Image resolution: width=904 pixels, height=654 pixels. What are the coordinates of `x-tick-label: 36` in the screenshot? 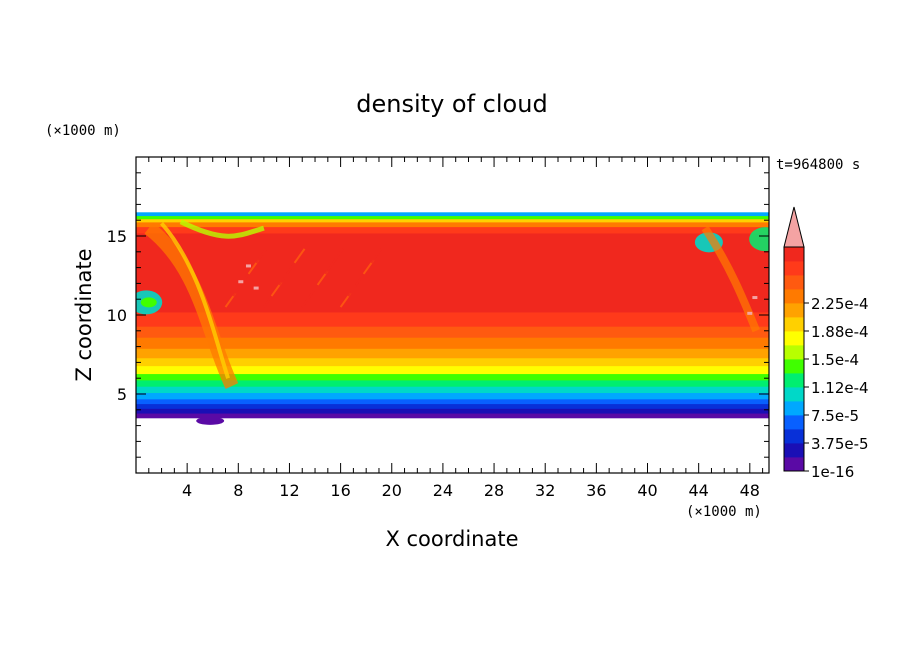 It's located at (596, 490).